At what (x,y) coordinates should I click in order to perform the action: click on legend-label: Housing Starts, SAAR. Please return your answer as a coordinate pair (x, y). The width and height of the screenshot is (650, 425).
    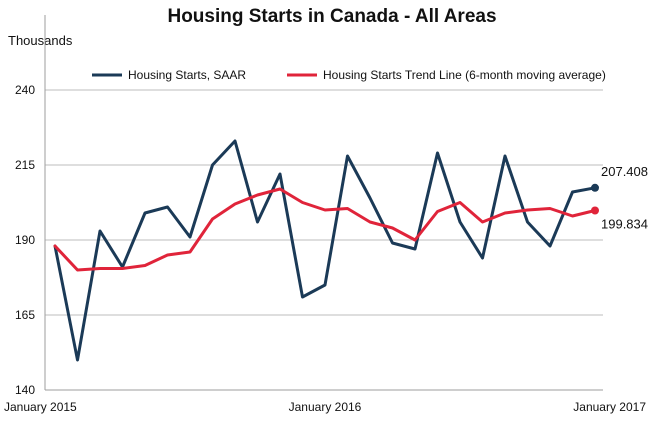
    Looking at the image, I should click on (187, 75).